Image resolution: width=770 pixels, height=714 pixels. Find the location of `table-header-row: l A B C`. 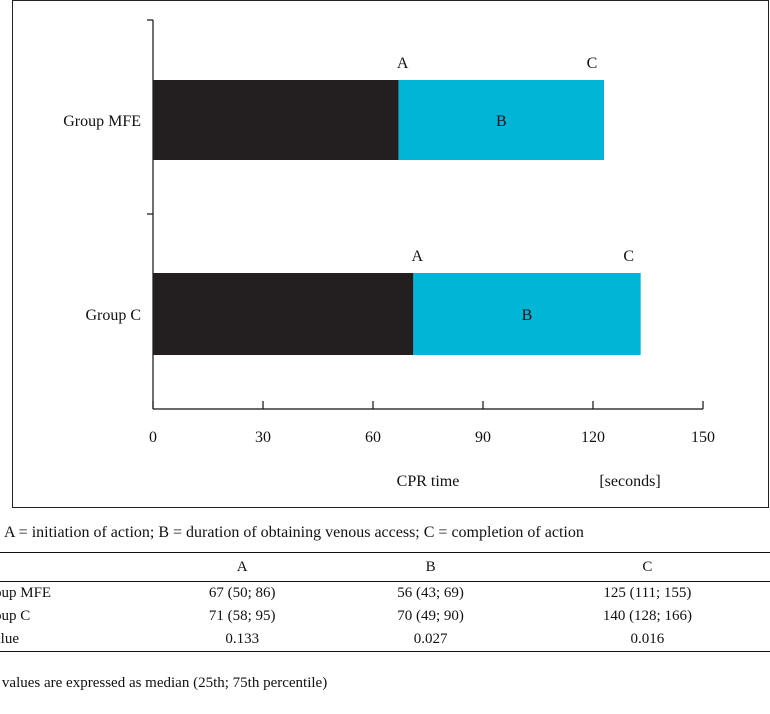

table-header-row: l A B C is located at coordinates (385, 567).